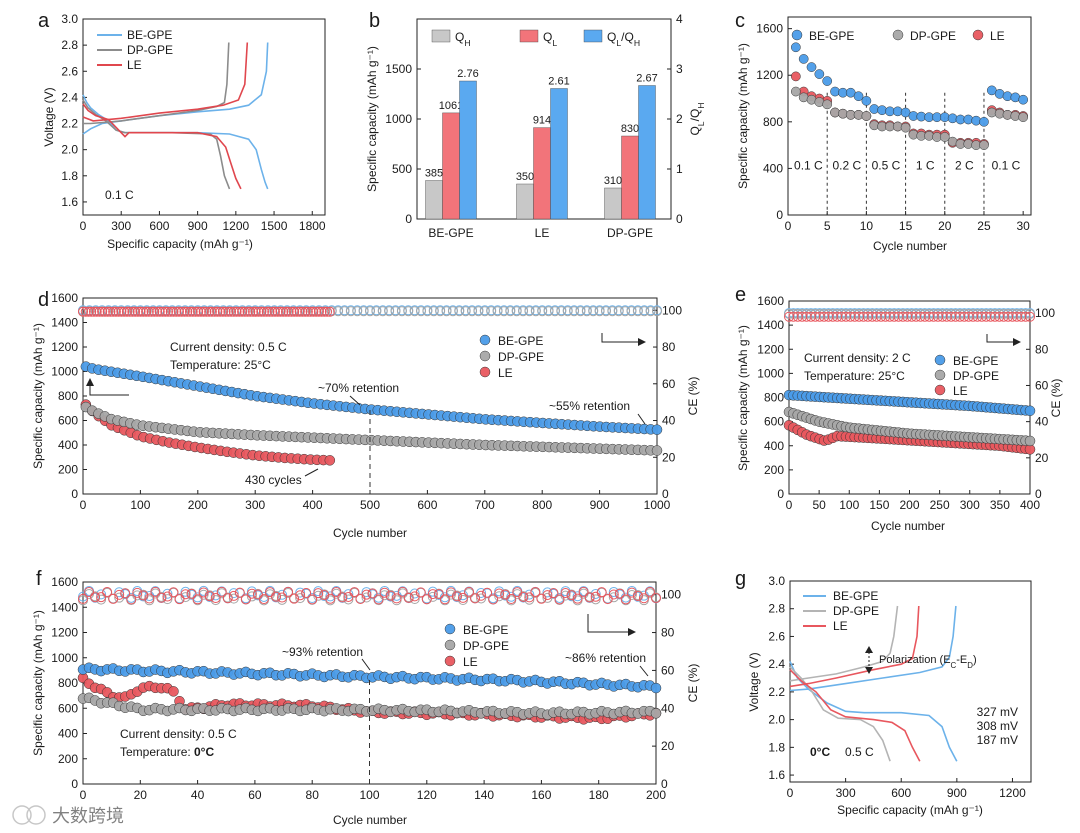  What do you see at coordinates (867, 226) in the screenshot?
I see `x-tick-label: 10` at bounding box center [867, 226].